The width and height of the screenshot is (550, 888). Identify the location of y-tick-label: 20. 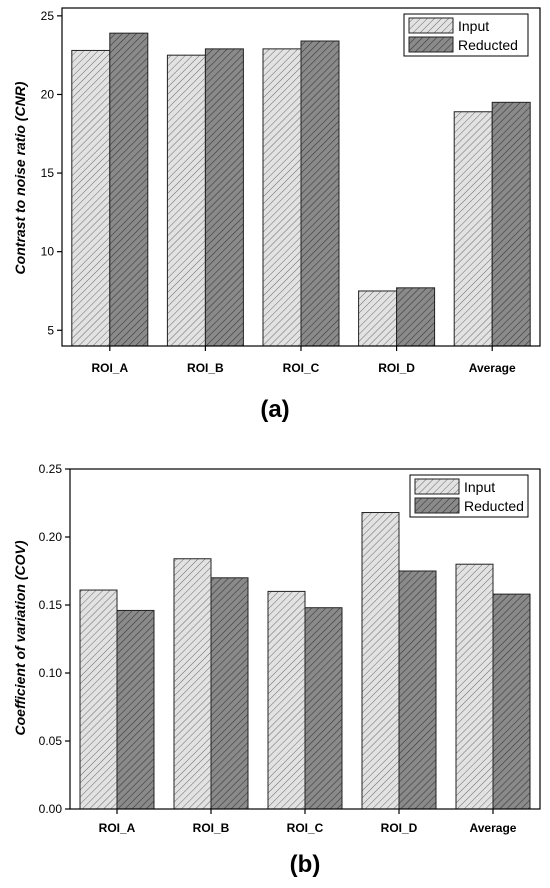
(48, 94).